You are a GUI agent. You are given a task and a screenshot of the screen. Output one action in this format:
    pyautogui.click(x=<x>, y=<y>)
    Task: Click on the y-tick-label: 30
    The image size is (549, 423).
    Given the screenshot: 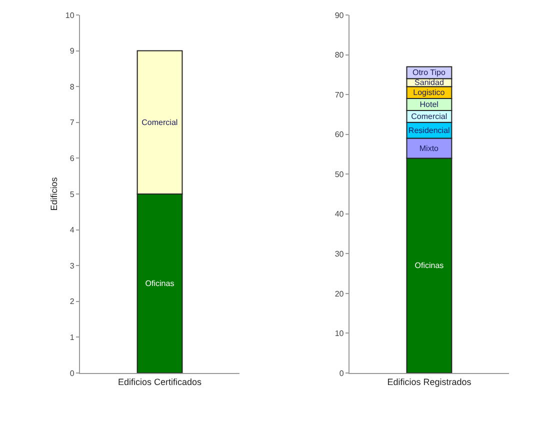 What is the action you would take?
    pyautogui.click(x=339, y=253)
    